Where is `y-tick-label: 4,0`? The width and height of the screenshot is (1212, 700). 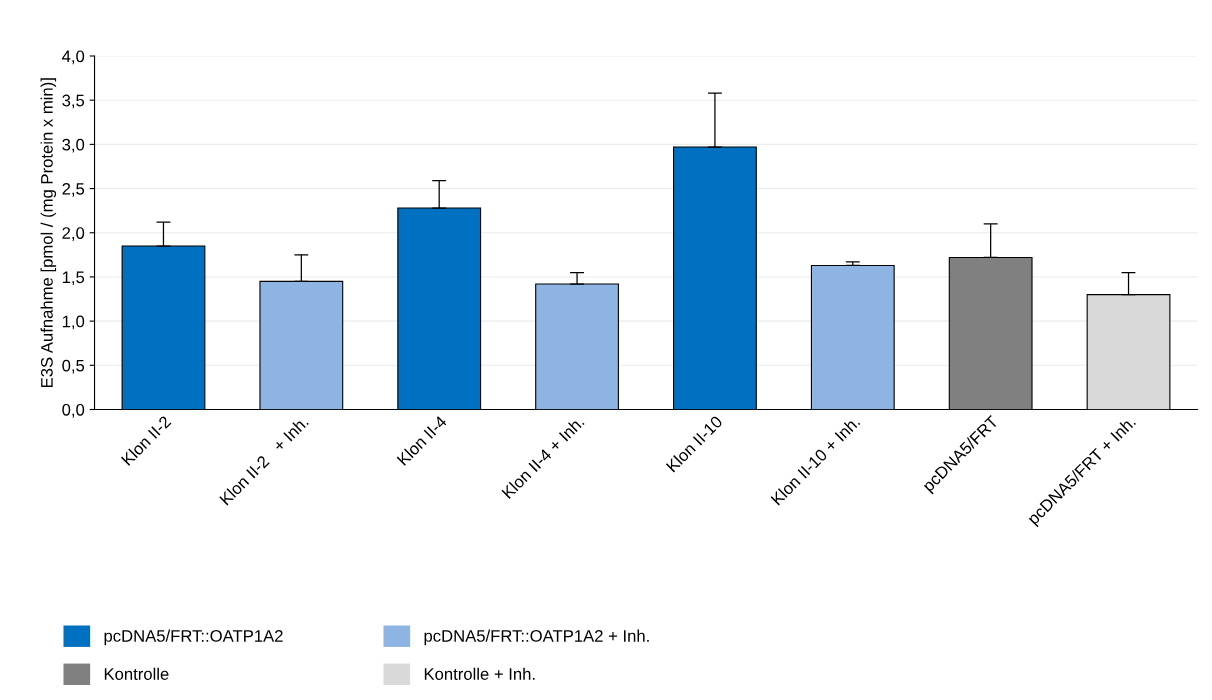
y-tick-label: 4,0 is located at coordinates (73, 57).